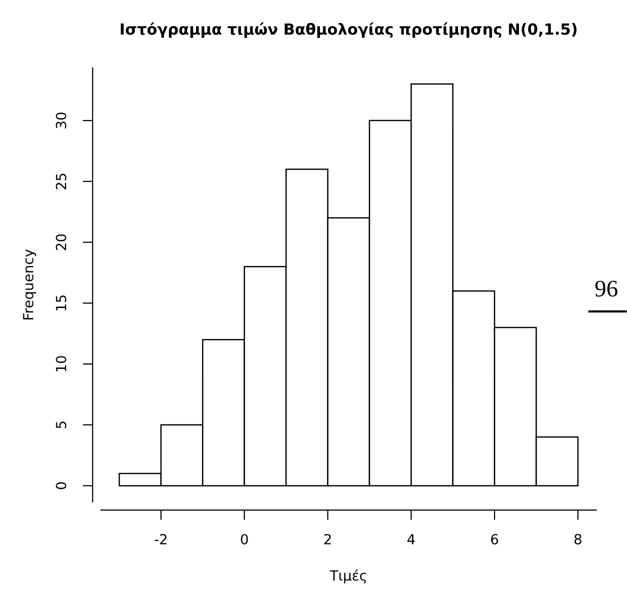  Describe the element at coordinates (61, 364) in the screenshot. I see `y-tick-label: 10` at that location.